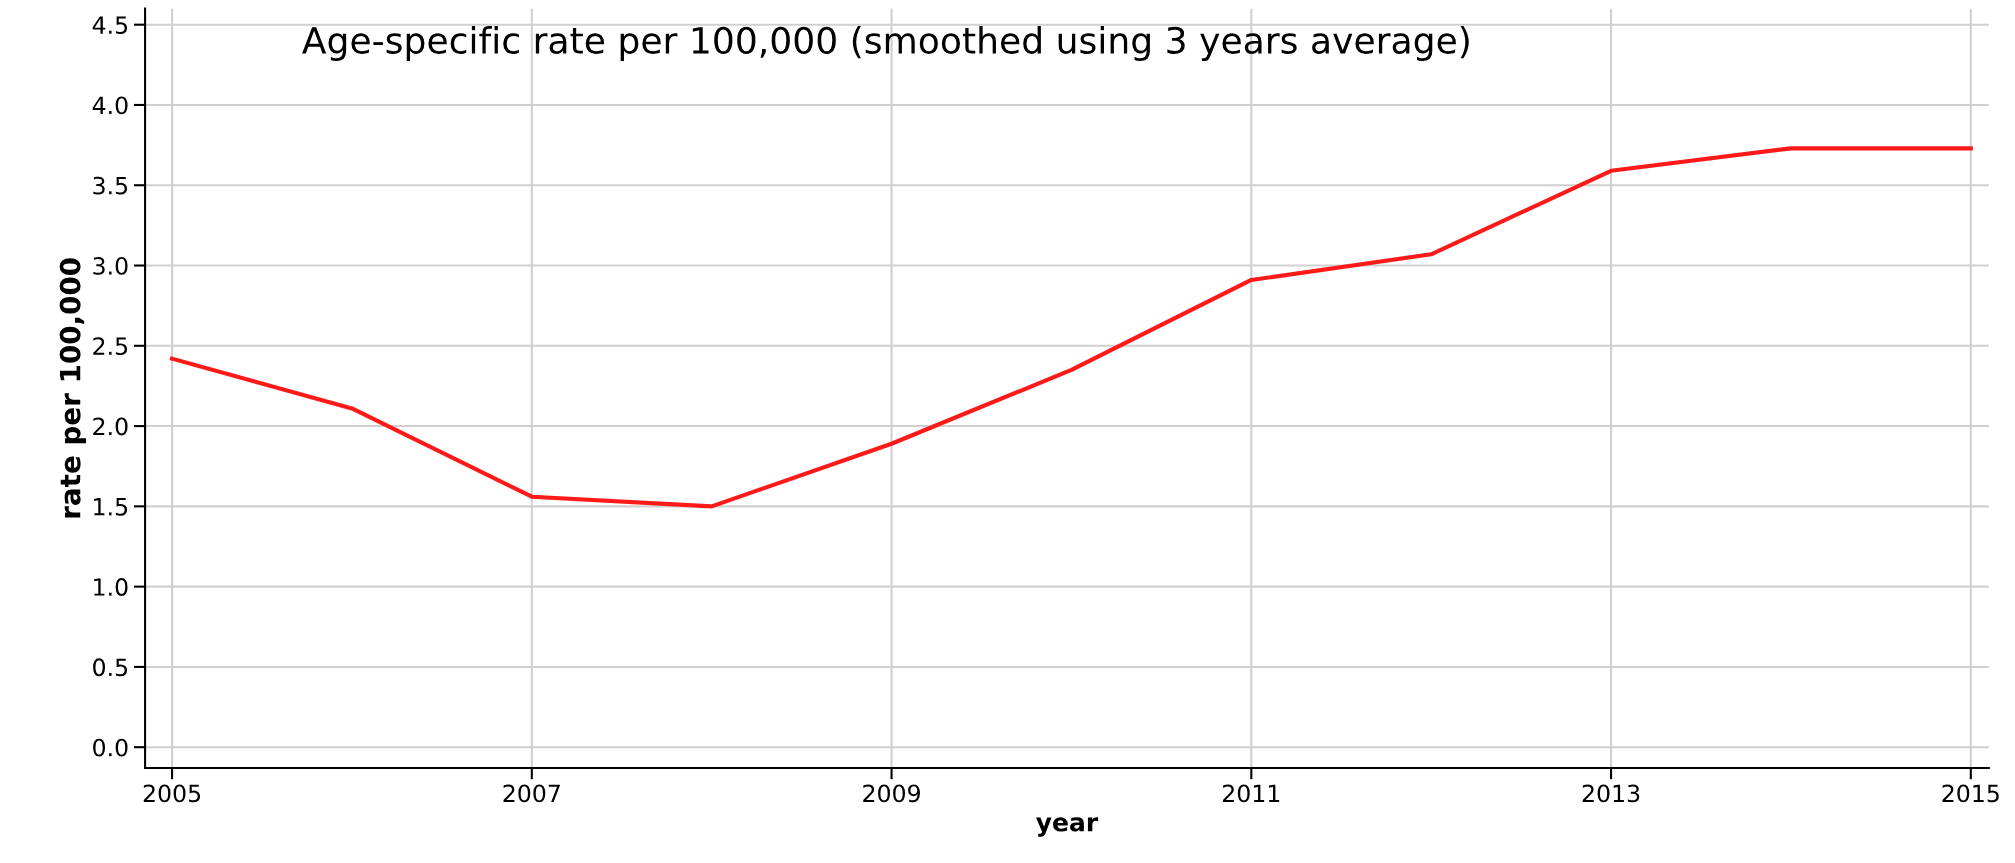 Image resolution: width=2015 pixels, height=863 pixels. What do you see at coordinates (1970, 793) in the screenshot?
I see `x-tick-label: 2015` at bounding box center [1970, 793].